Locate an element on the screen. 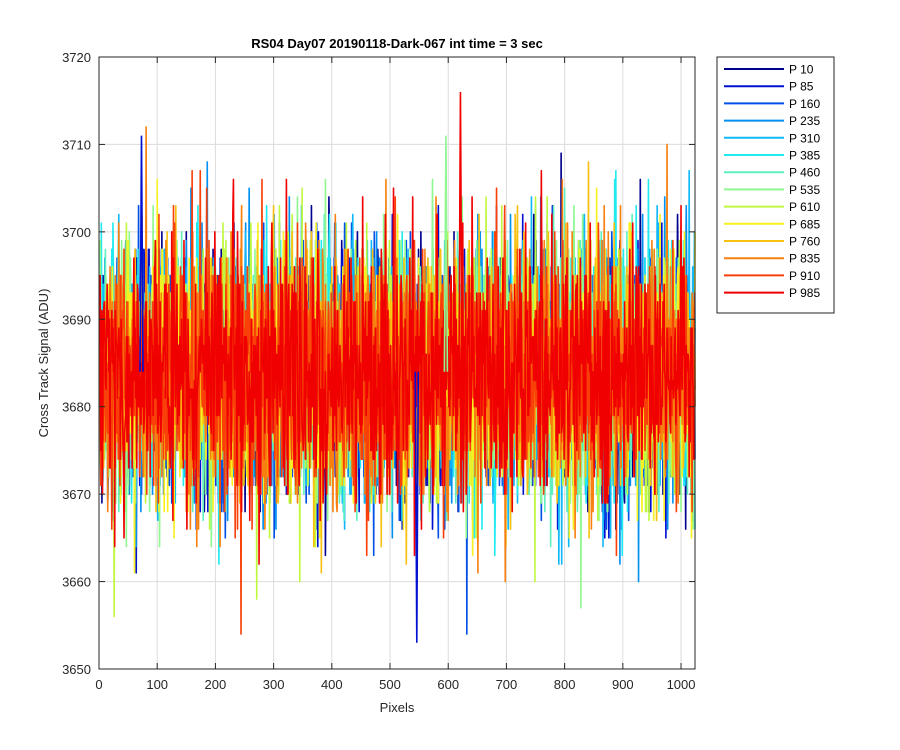 The image size is (900, 750). legend-label: P 10 is located at coordinates (801, 70).